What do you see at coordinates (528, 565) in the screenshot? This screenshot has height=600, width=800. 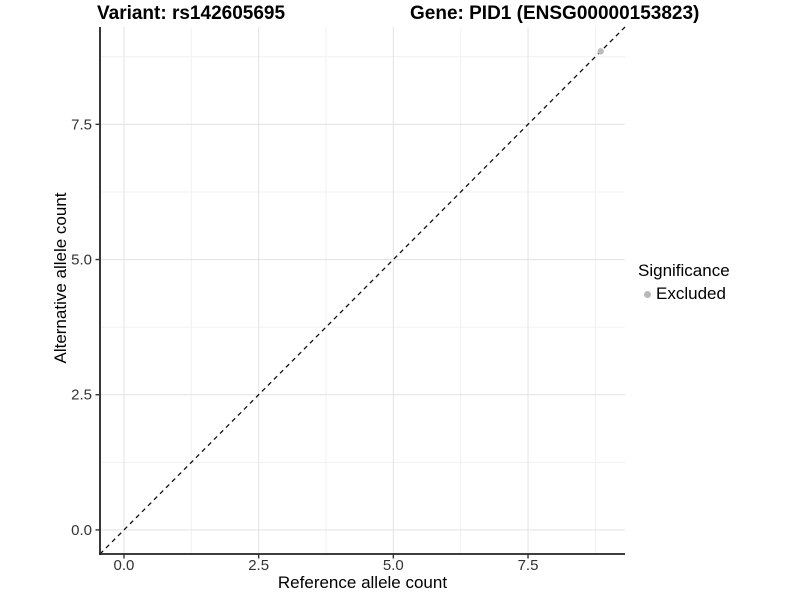 I see `x-tick-label: 7.5` at bounding box center [528, 565].